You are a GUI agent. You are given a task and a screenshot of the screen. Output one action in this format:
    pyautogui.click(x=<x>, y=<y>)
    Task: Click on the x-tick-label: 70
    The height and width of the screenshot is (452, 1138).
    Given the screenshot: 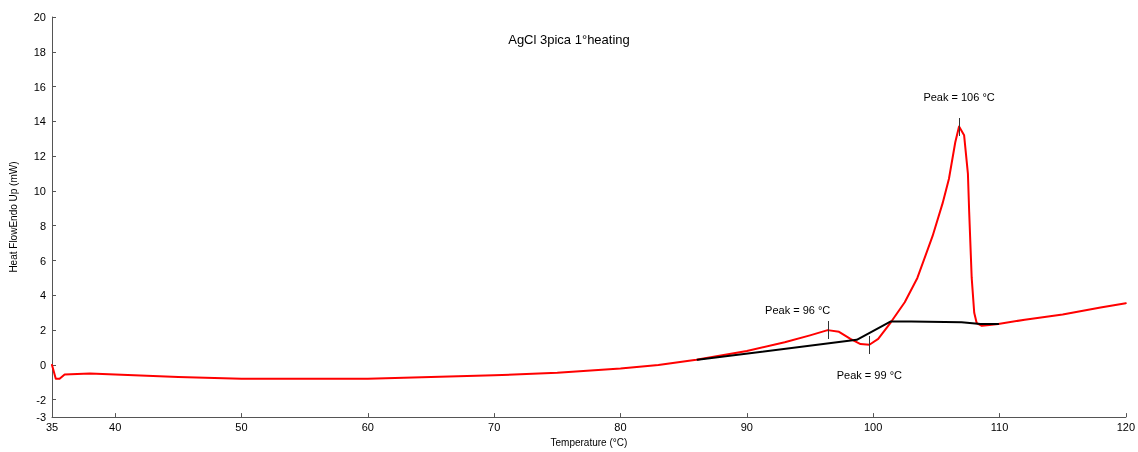 What is the action you would take?
    pyautogui.click(x=494, y=426)
    